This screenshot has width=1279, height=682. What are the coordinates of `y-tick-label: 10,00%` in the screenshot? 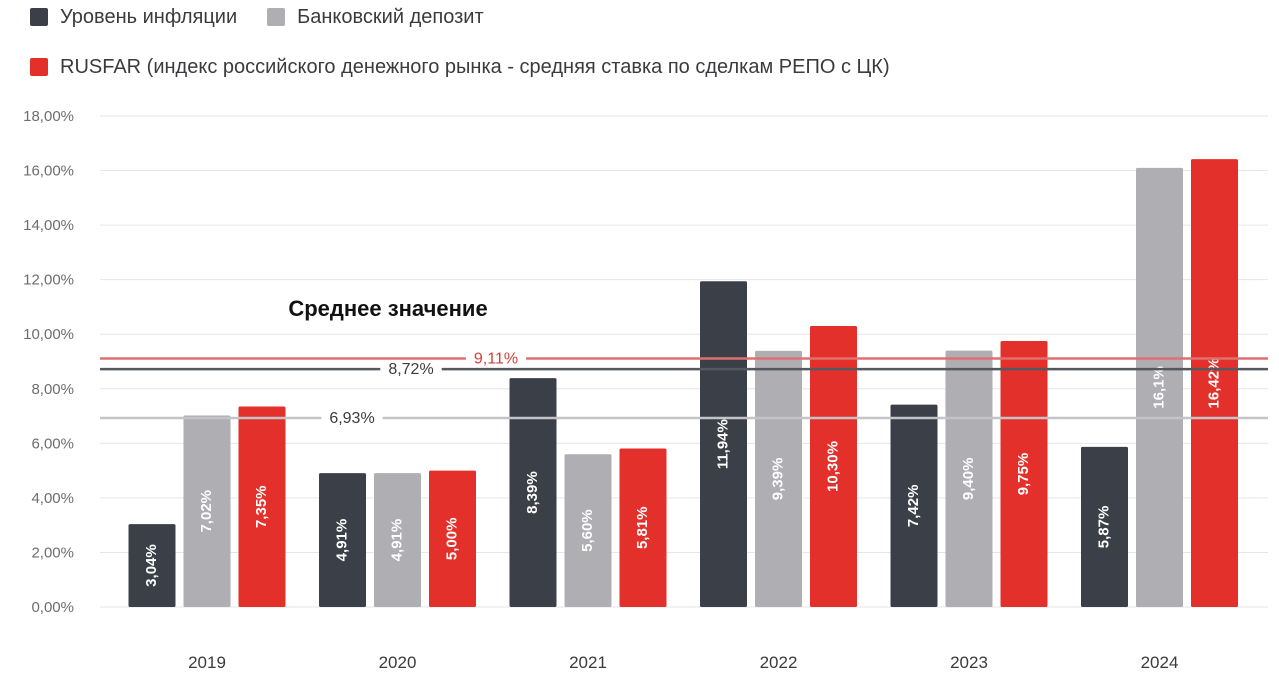 It's located at (48, 334).